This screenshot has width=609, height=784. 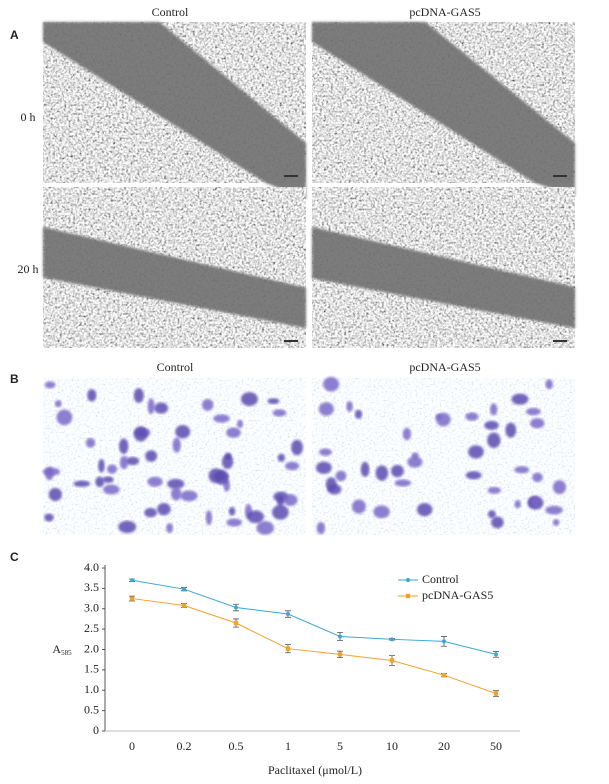 I want to click on x-axis-label: Paclitaxel (μmol/L), so click(x=315, y=770).